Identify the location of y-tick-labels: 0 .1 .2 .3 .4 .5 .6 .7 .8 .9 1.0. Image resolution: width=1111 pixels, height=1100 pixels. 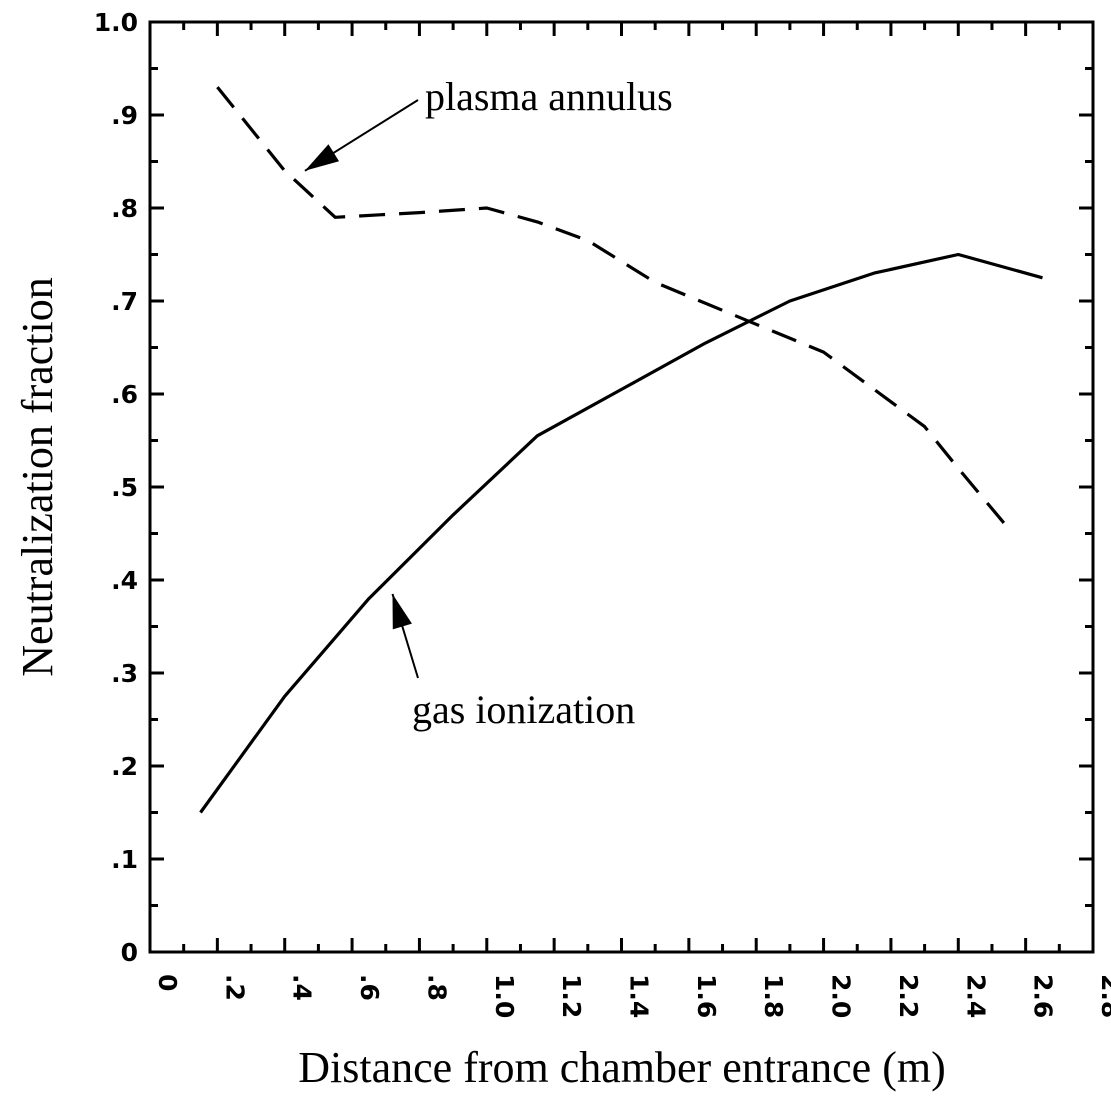
(116, 487).